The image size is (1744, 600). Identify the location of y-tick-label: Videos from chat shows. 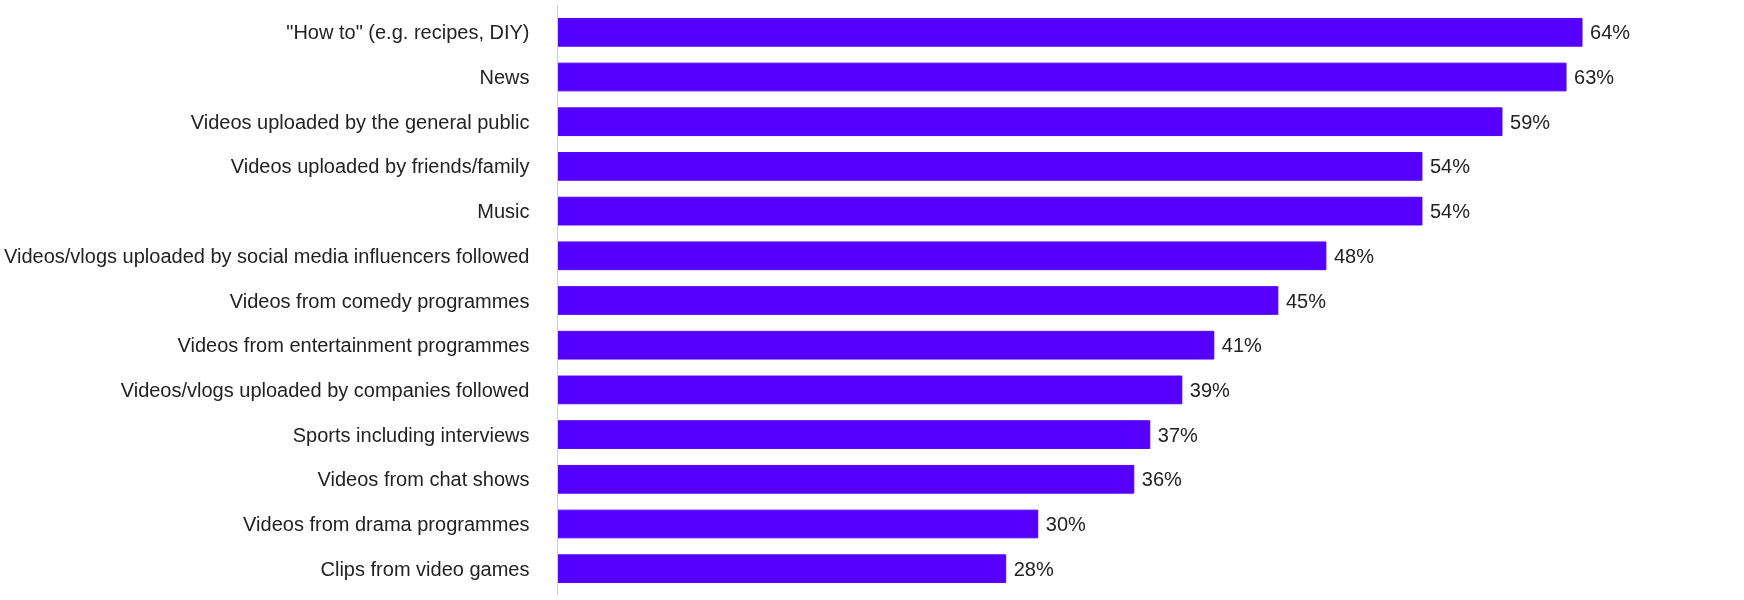
(423, 479).